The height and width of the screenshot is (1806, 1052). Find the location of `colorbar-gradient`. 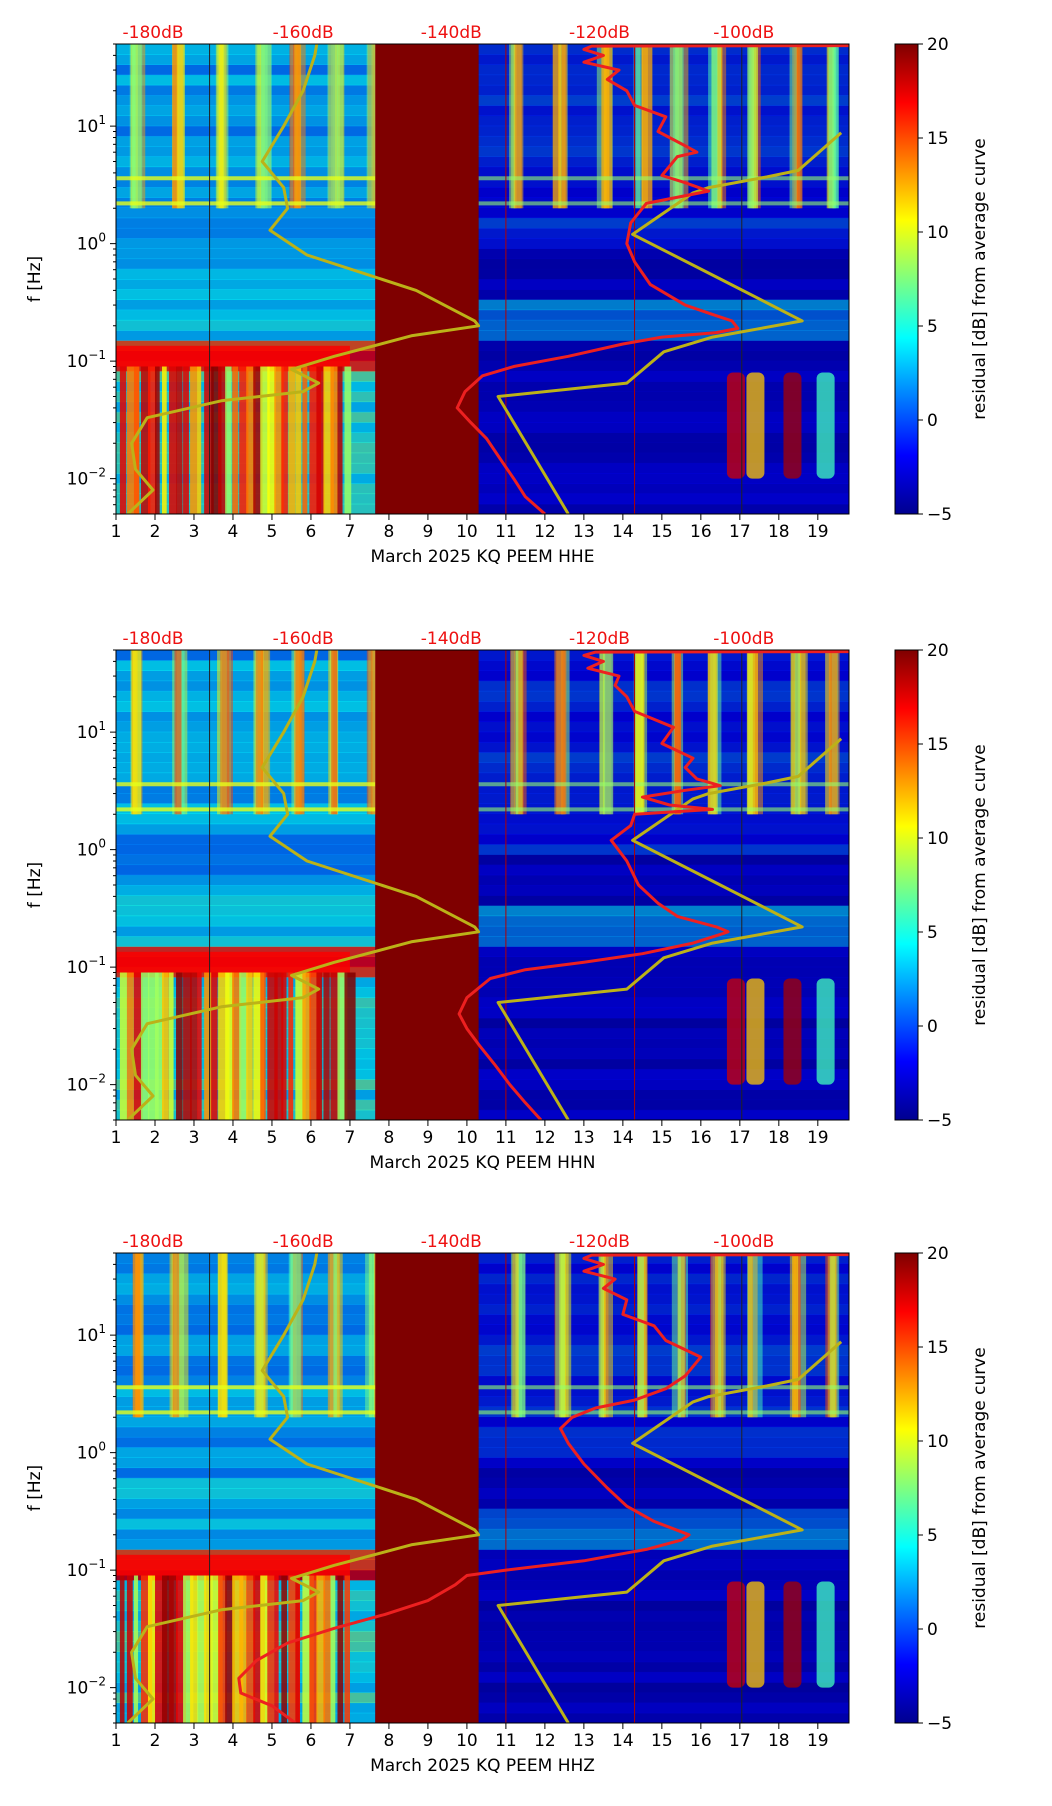

colorbar-gradient is located at coordinates (906, 1488).